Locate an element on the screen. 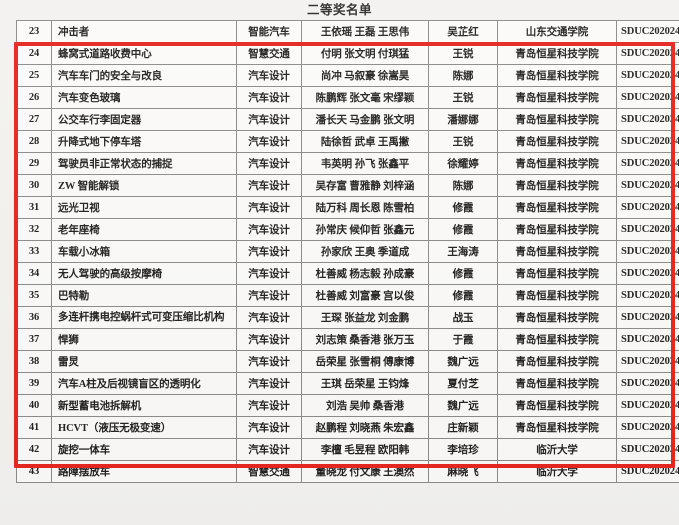 The height and width of the screenshot is (525, 679). cell-members: 岳荣星 张雪桐 傅康博 is located at coordinates (365, 361).